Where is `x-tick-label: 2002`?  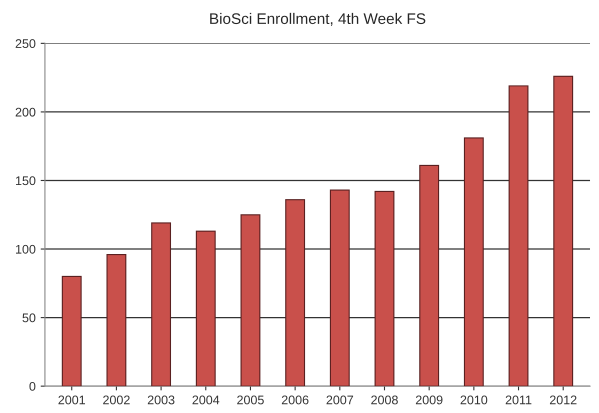
x-tick-label: 2002 is located at coordinates (116, 400).